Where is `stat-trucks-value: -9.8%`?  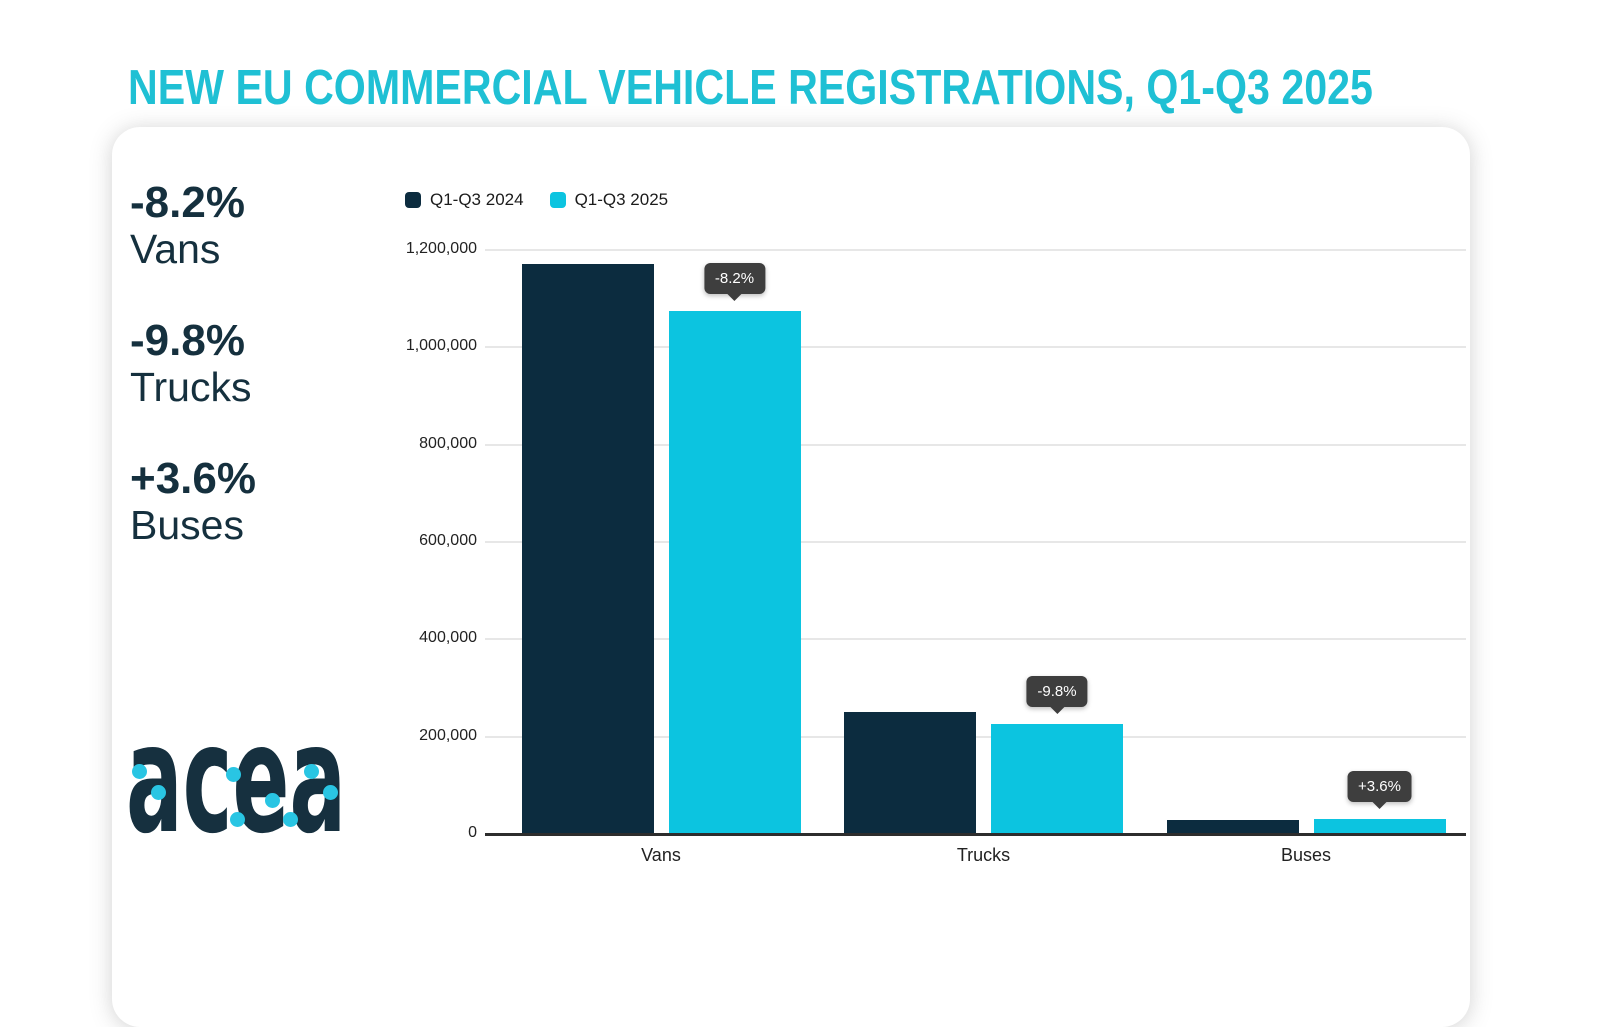 stat-trucks-value: -9.8% is located at coordinates (187, 340).